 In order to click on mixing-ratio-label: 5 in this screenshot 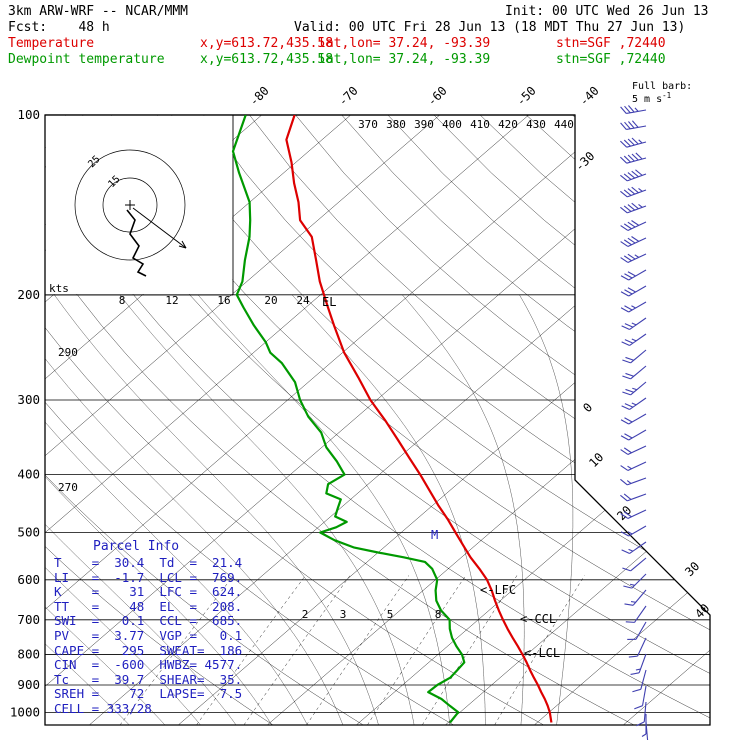, I will do `click(390, 614)`.